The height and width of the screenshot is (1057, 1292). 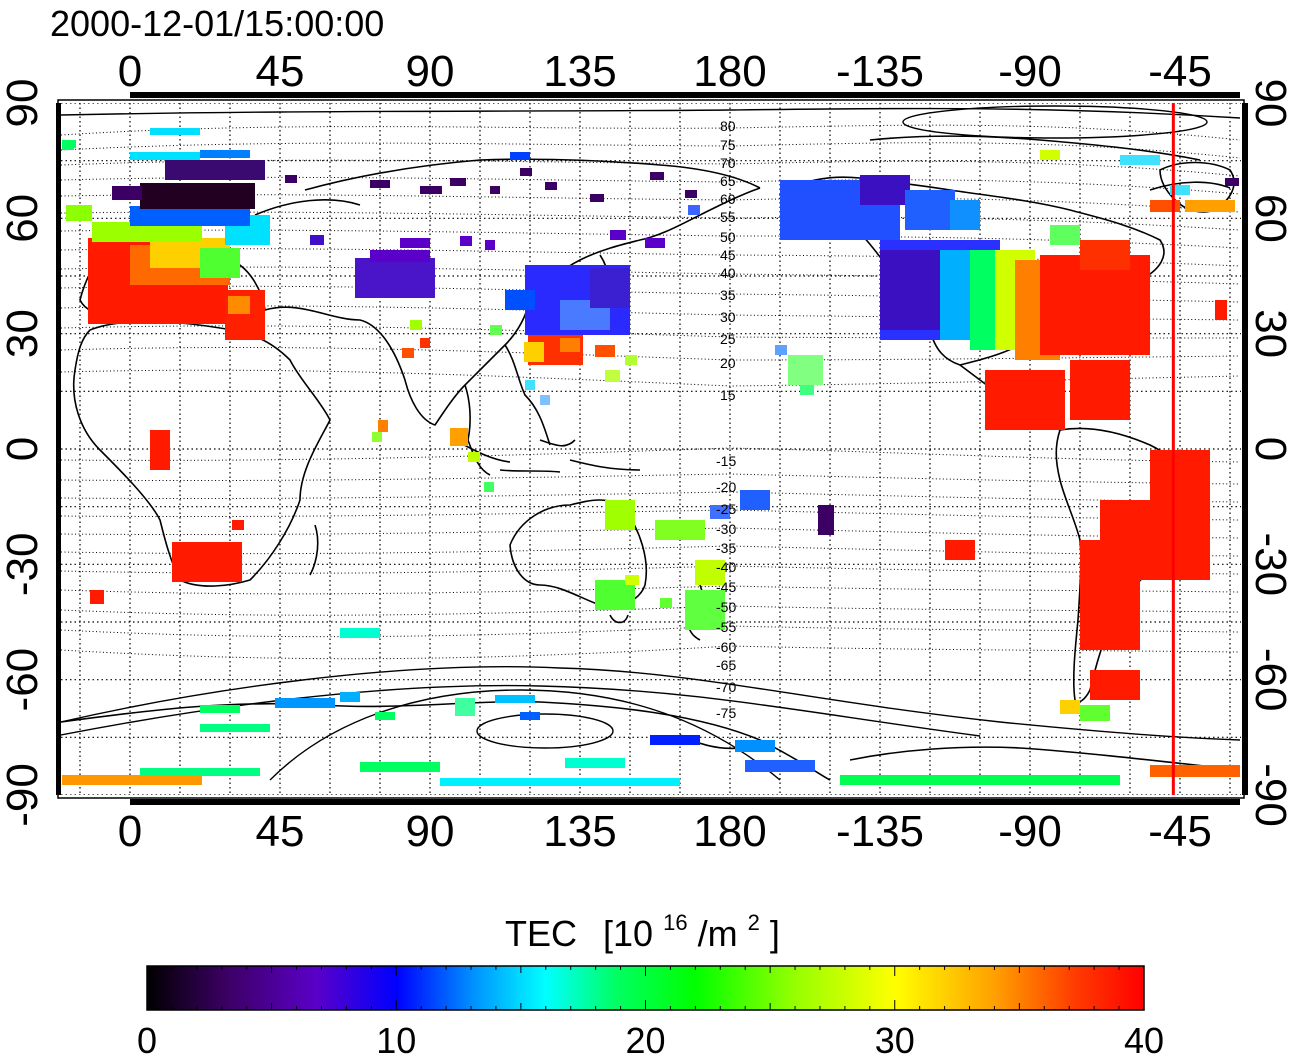 What do you see at coordinates (728, 395) in the screenshot?
I see `contour-label: 15` at bounding box center [728, 395].